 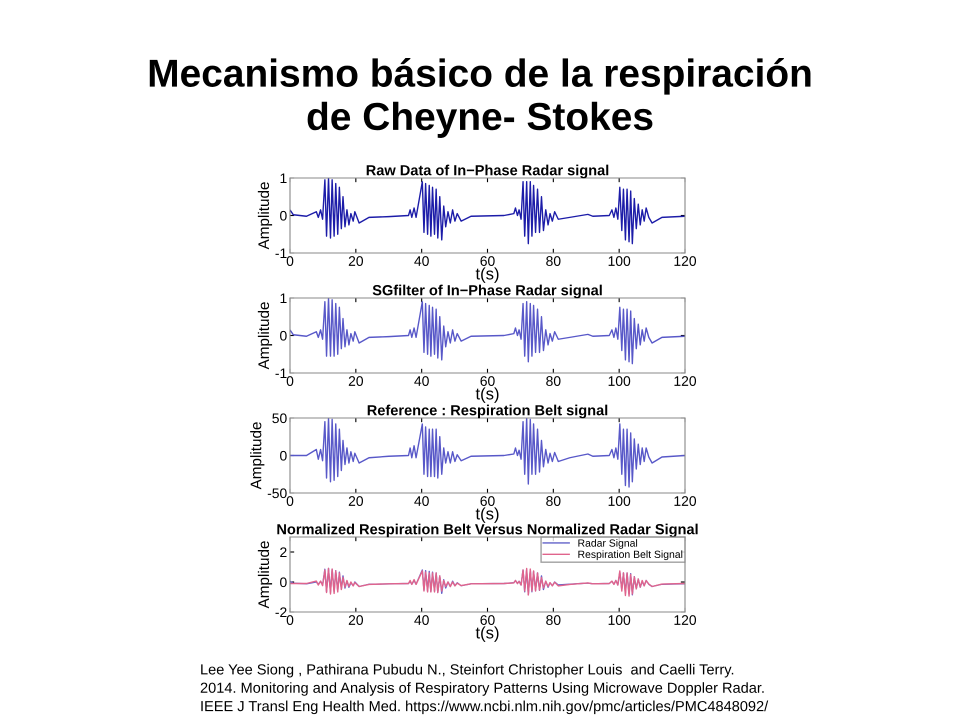 I want to click on legend-label: Radar Signal, so click(x=608, y=544).